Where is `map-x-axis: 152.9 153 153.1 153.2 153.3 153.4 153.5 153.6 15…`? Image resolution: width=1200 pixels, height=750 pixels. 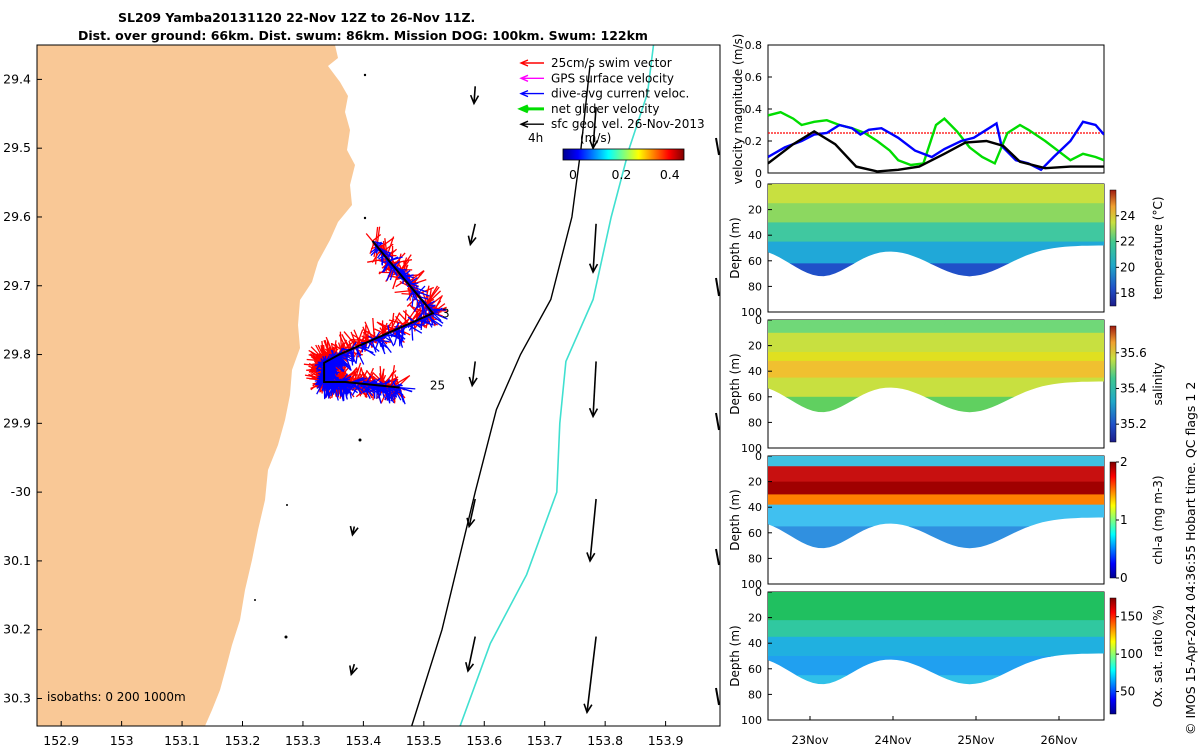 map-x-axis: 152.9 153 153.1 153.2 153.3 153.4 153.5 153.6 15… is located at coordinates (363, 734).